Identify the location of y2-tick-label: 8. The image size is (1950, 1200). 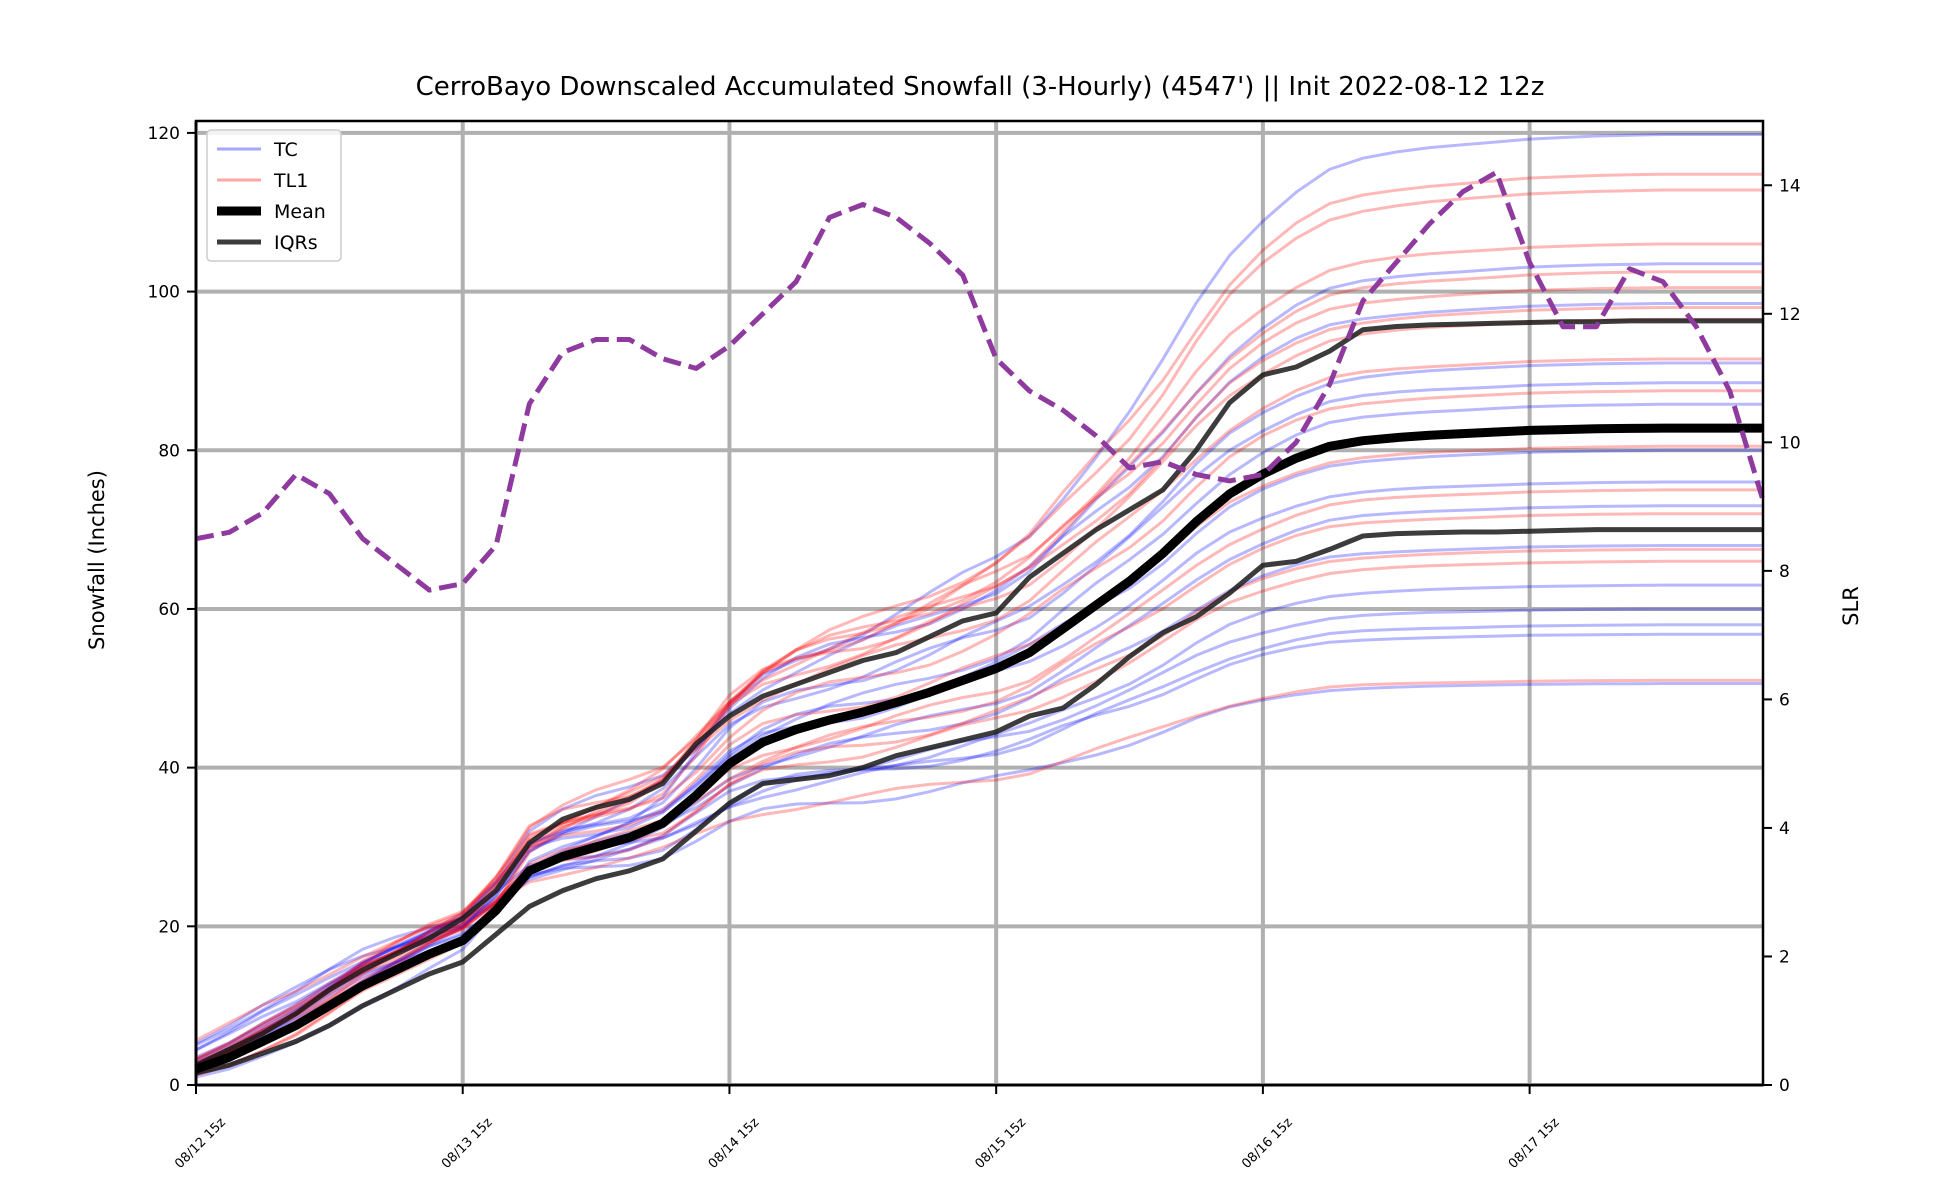
(1784, 572).